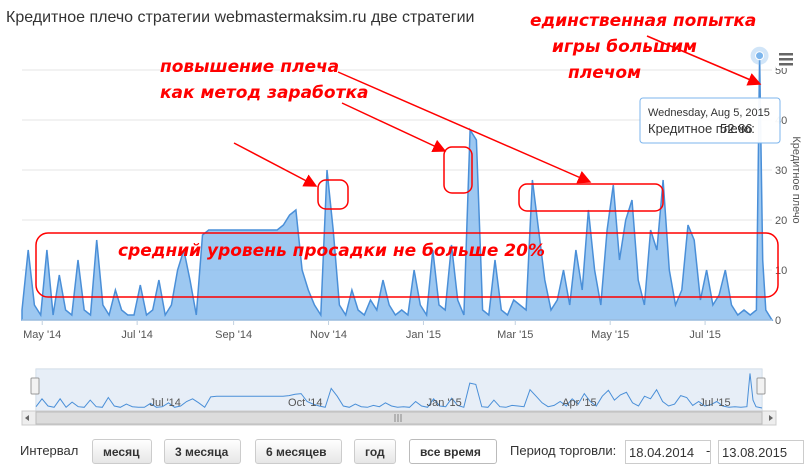 The image size is (812, 475). What do you see at coordinates (781, 221) in the screenshot?
I see `y-tick-label: 20` at bounding box center [781, 221].